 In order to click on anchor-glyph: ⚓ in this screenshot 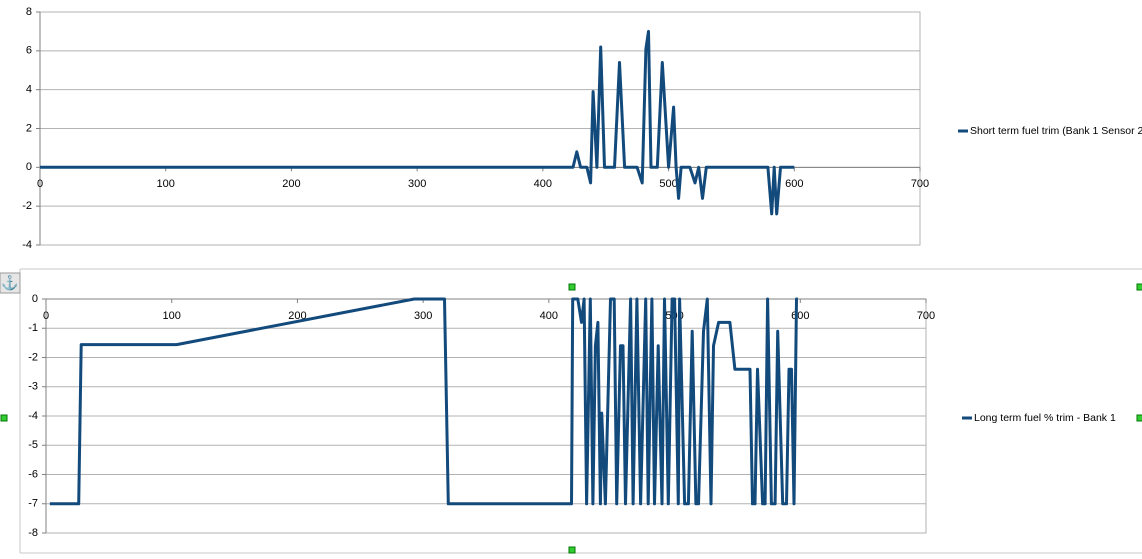, I will do `click(9, 283)`.